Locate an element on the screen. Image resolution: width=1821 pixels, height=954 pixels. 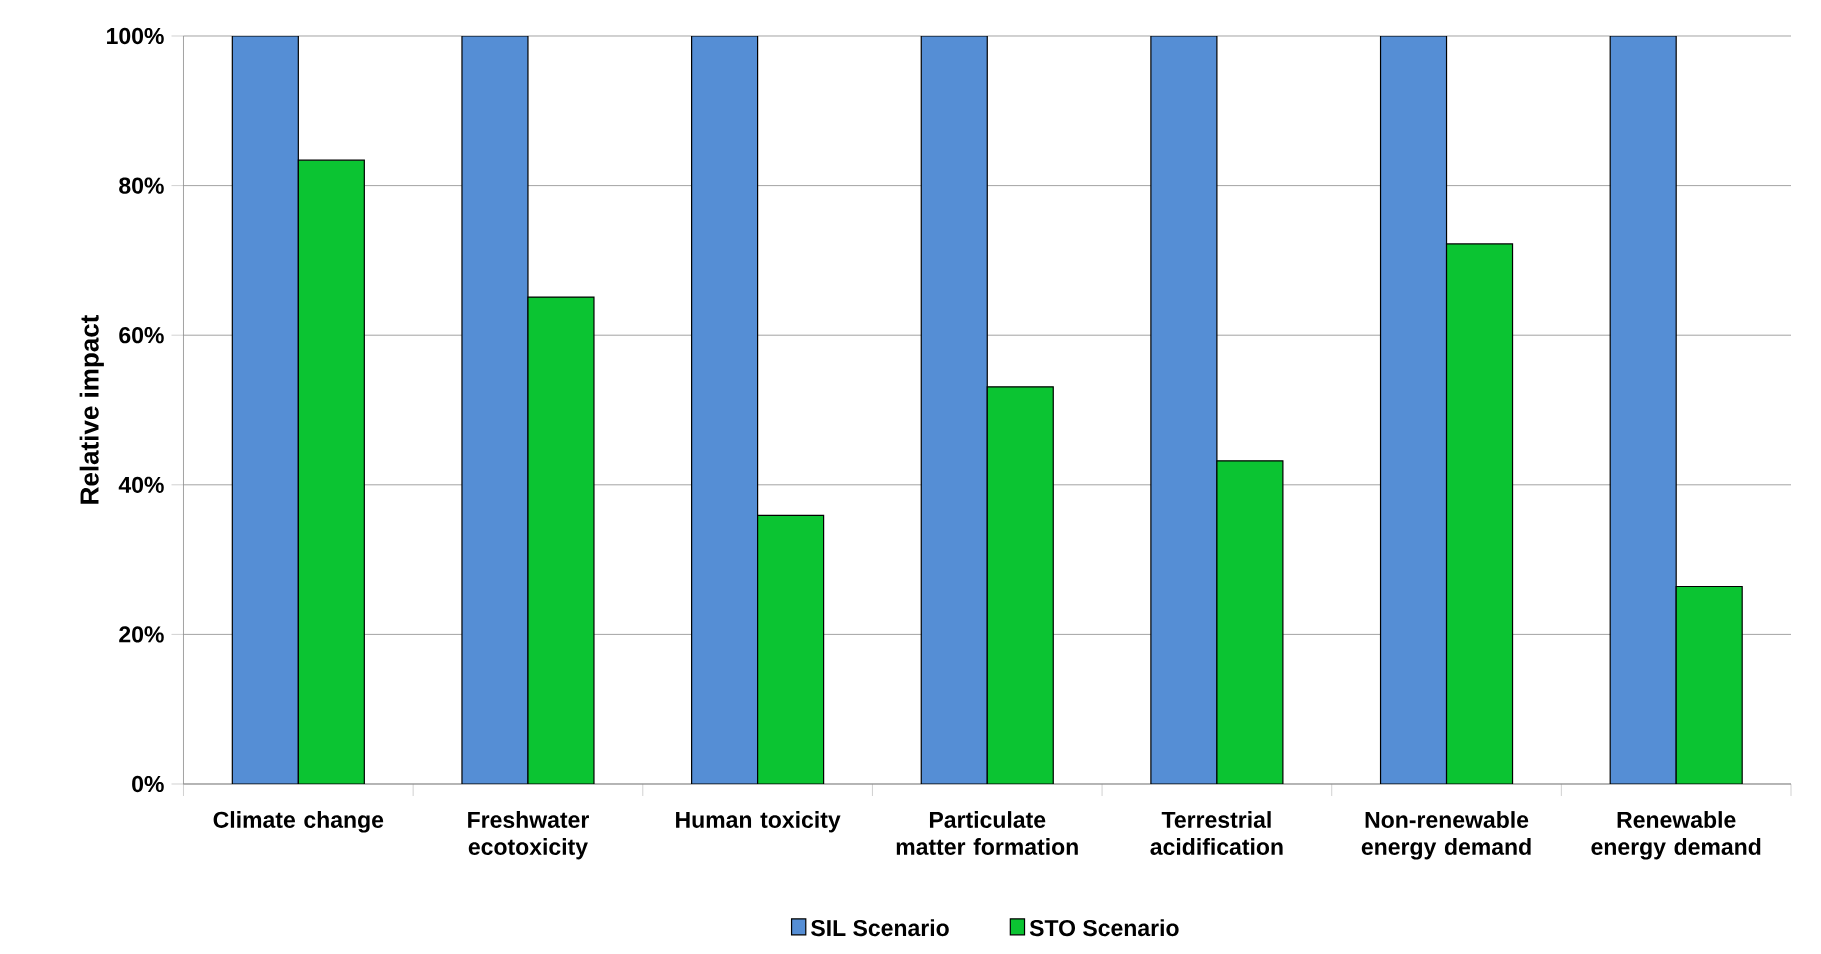
x-tick-label: Non-renewable energy demand is located at coordinates (1446, 835).